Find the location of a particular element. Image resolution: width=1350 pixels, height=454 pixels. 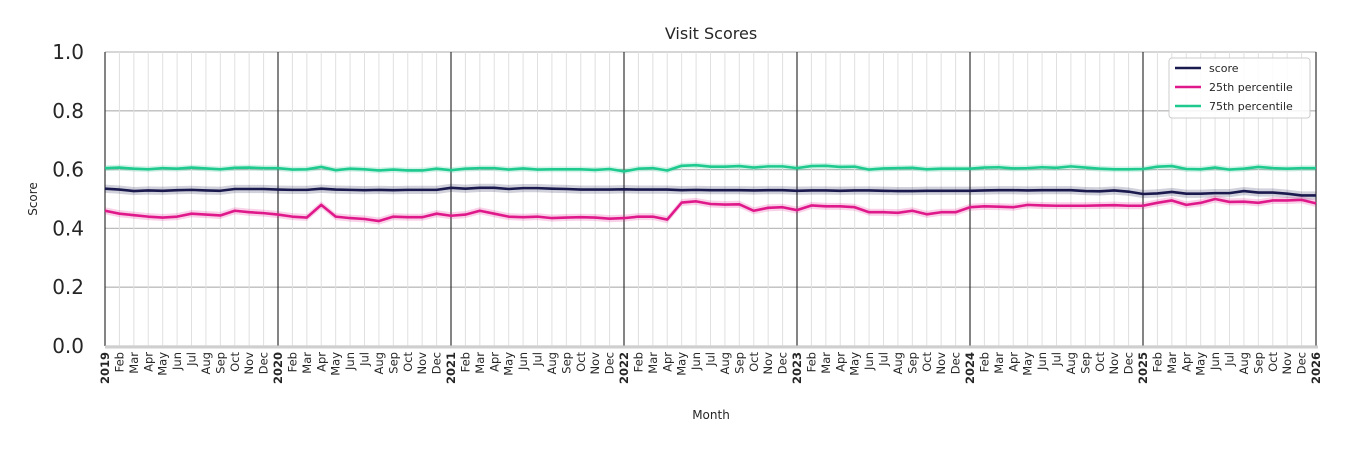

y-tick-label: 0.2 is located at coordinates (68, 287).